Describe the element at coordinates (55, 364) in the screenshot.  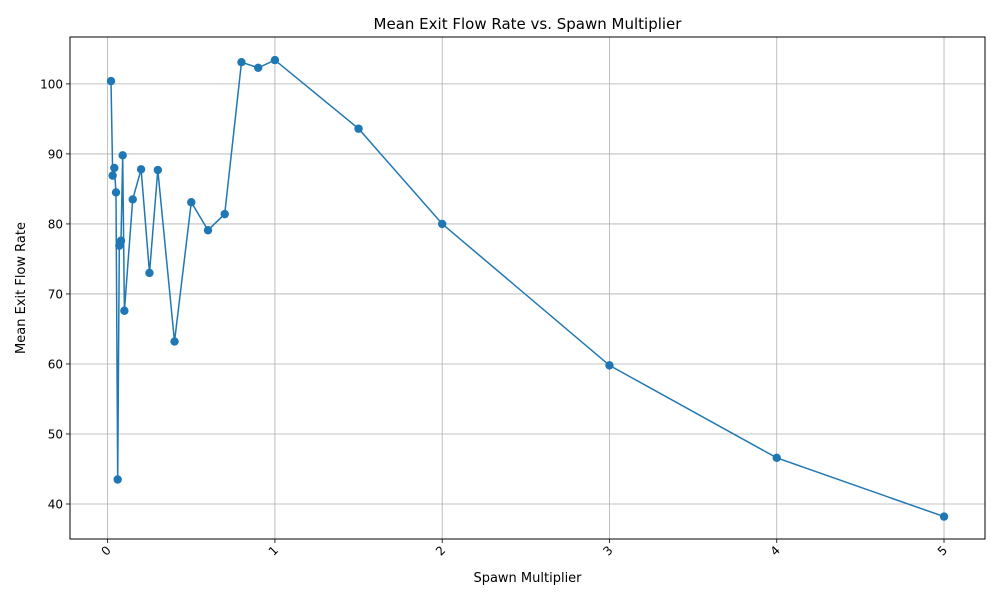
I see `y-tick-label: 60` at that location.